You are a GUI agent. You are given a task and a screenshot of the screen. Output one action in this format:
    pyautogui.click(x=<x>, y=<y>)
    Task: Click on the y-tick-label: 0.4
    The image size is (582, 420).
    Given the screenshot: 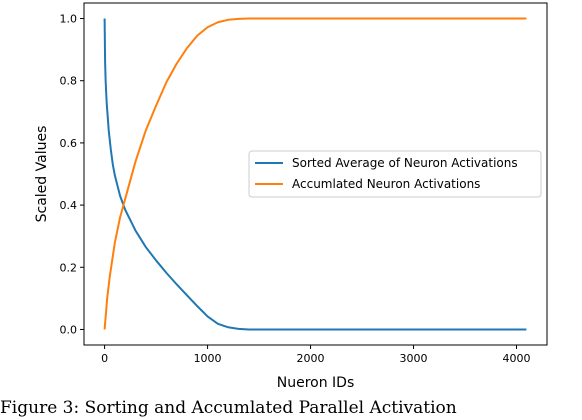 What is the action you would take?
    pyautogui.click(x=69, y=205)
    